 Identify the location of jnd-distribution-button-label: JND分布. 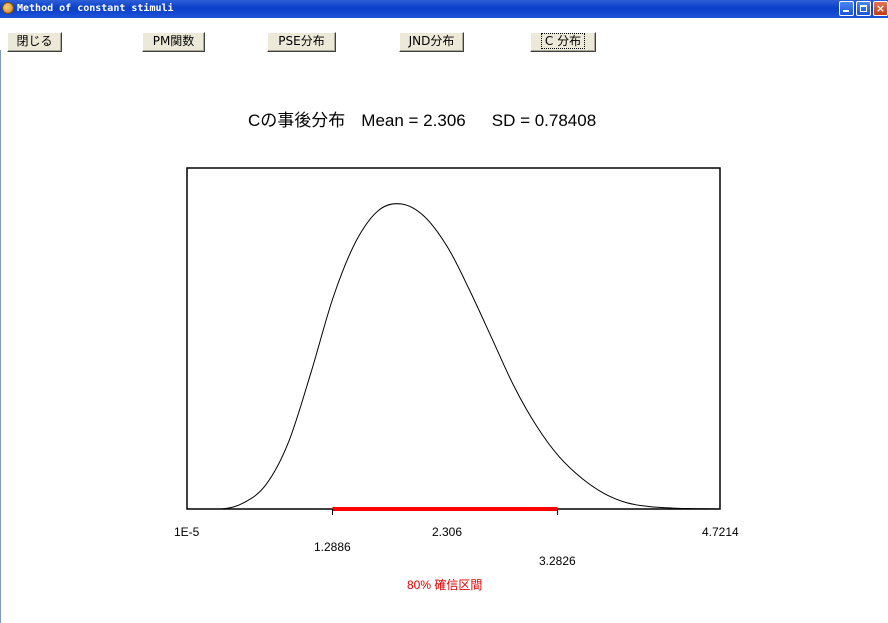
(431, 41).